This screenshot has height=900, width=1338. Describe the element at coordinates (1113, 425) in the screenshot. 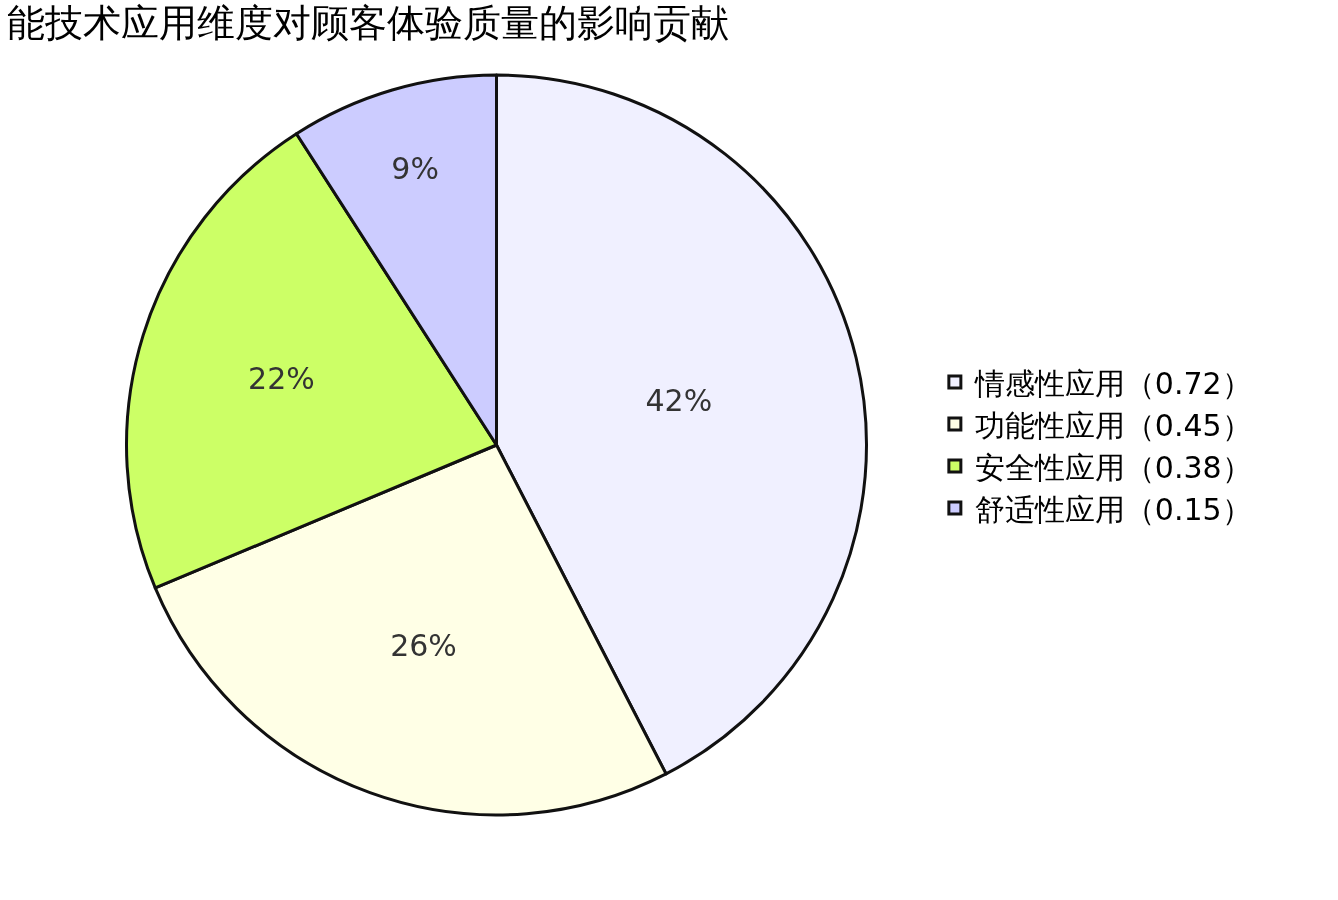

I see `legend-label: 功能性应用（0.45）` at that location.